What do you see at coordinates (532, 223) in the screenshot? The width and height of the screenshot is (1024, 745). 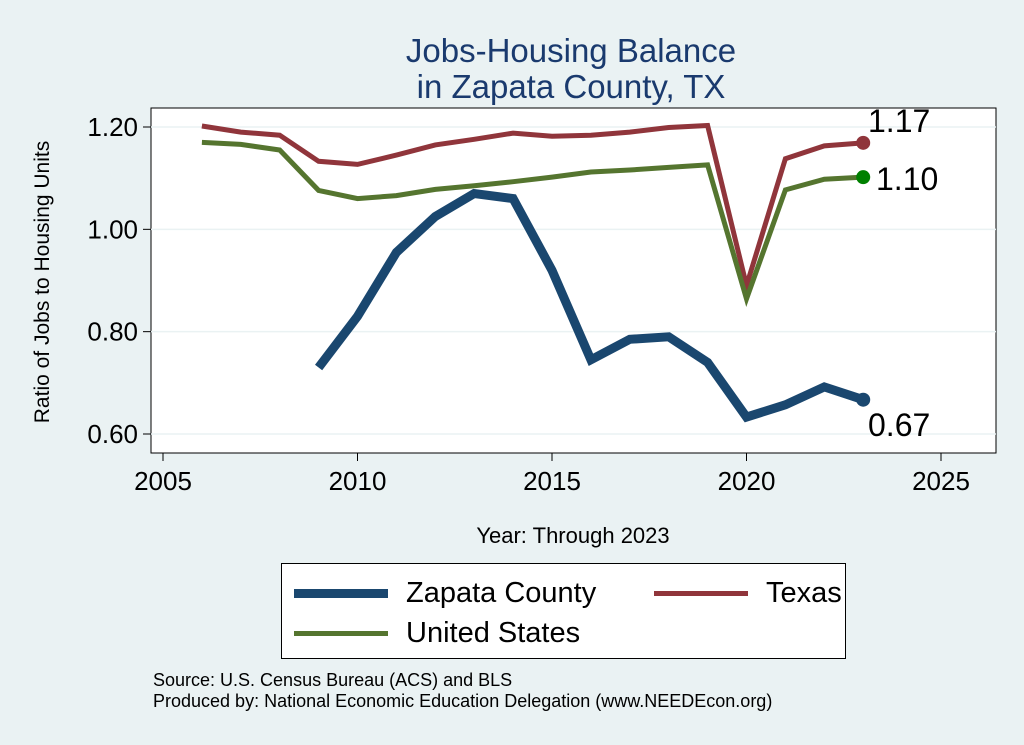 I see `series-line-united-states` at bounding box center [532, 223].